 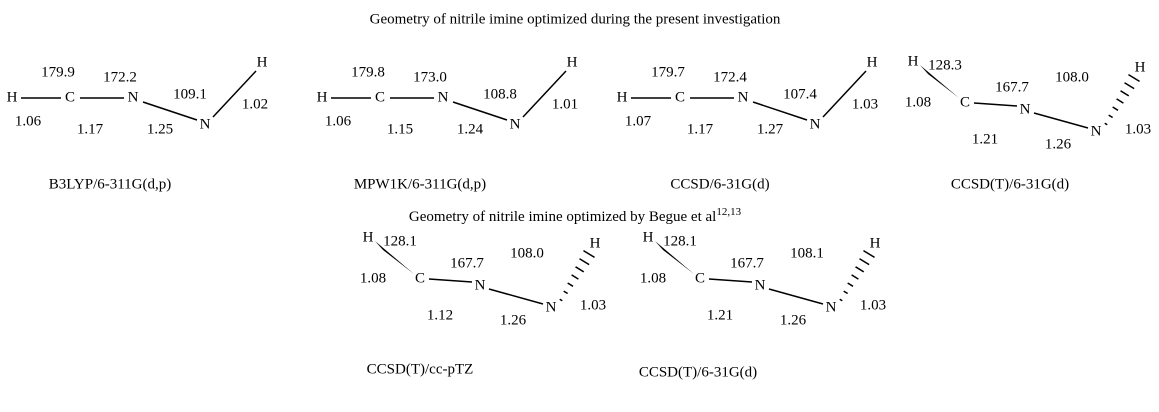 I want to click on angle-label: 108.8, so click(x=500, y=94).